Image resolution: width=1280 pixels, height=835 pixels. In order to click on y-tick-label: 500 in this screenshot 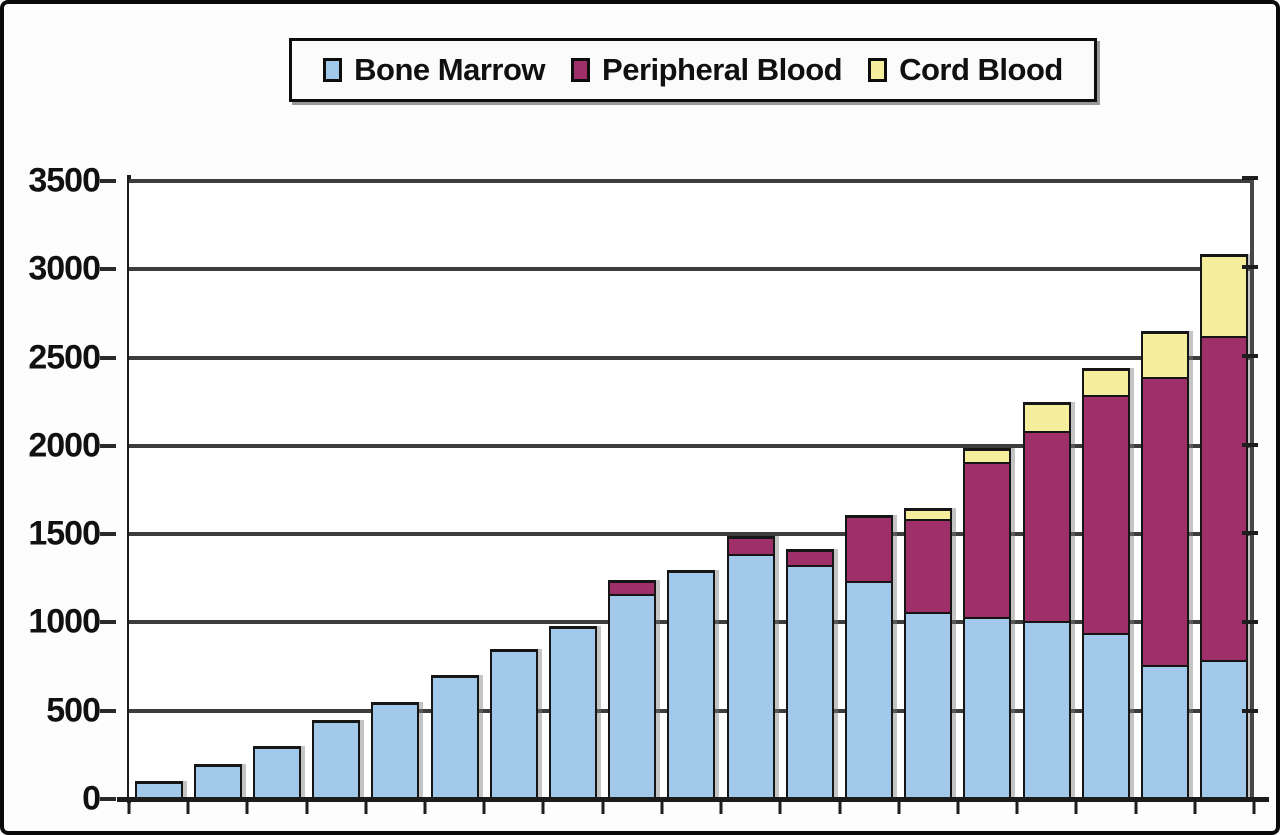, I will do `click(73, 710)`.